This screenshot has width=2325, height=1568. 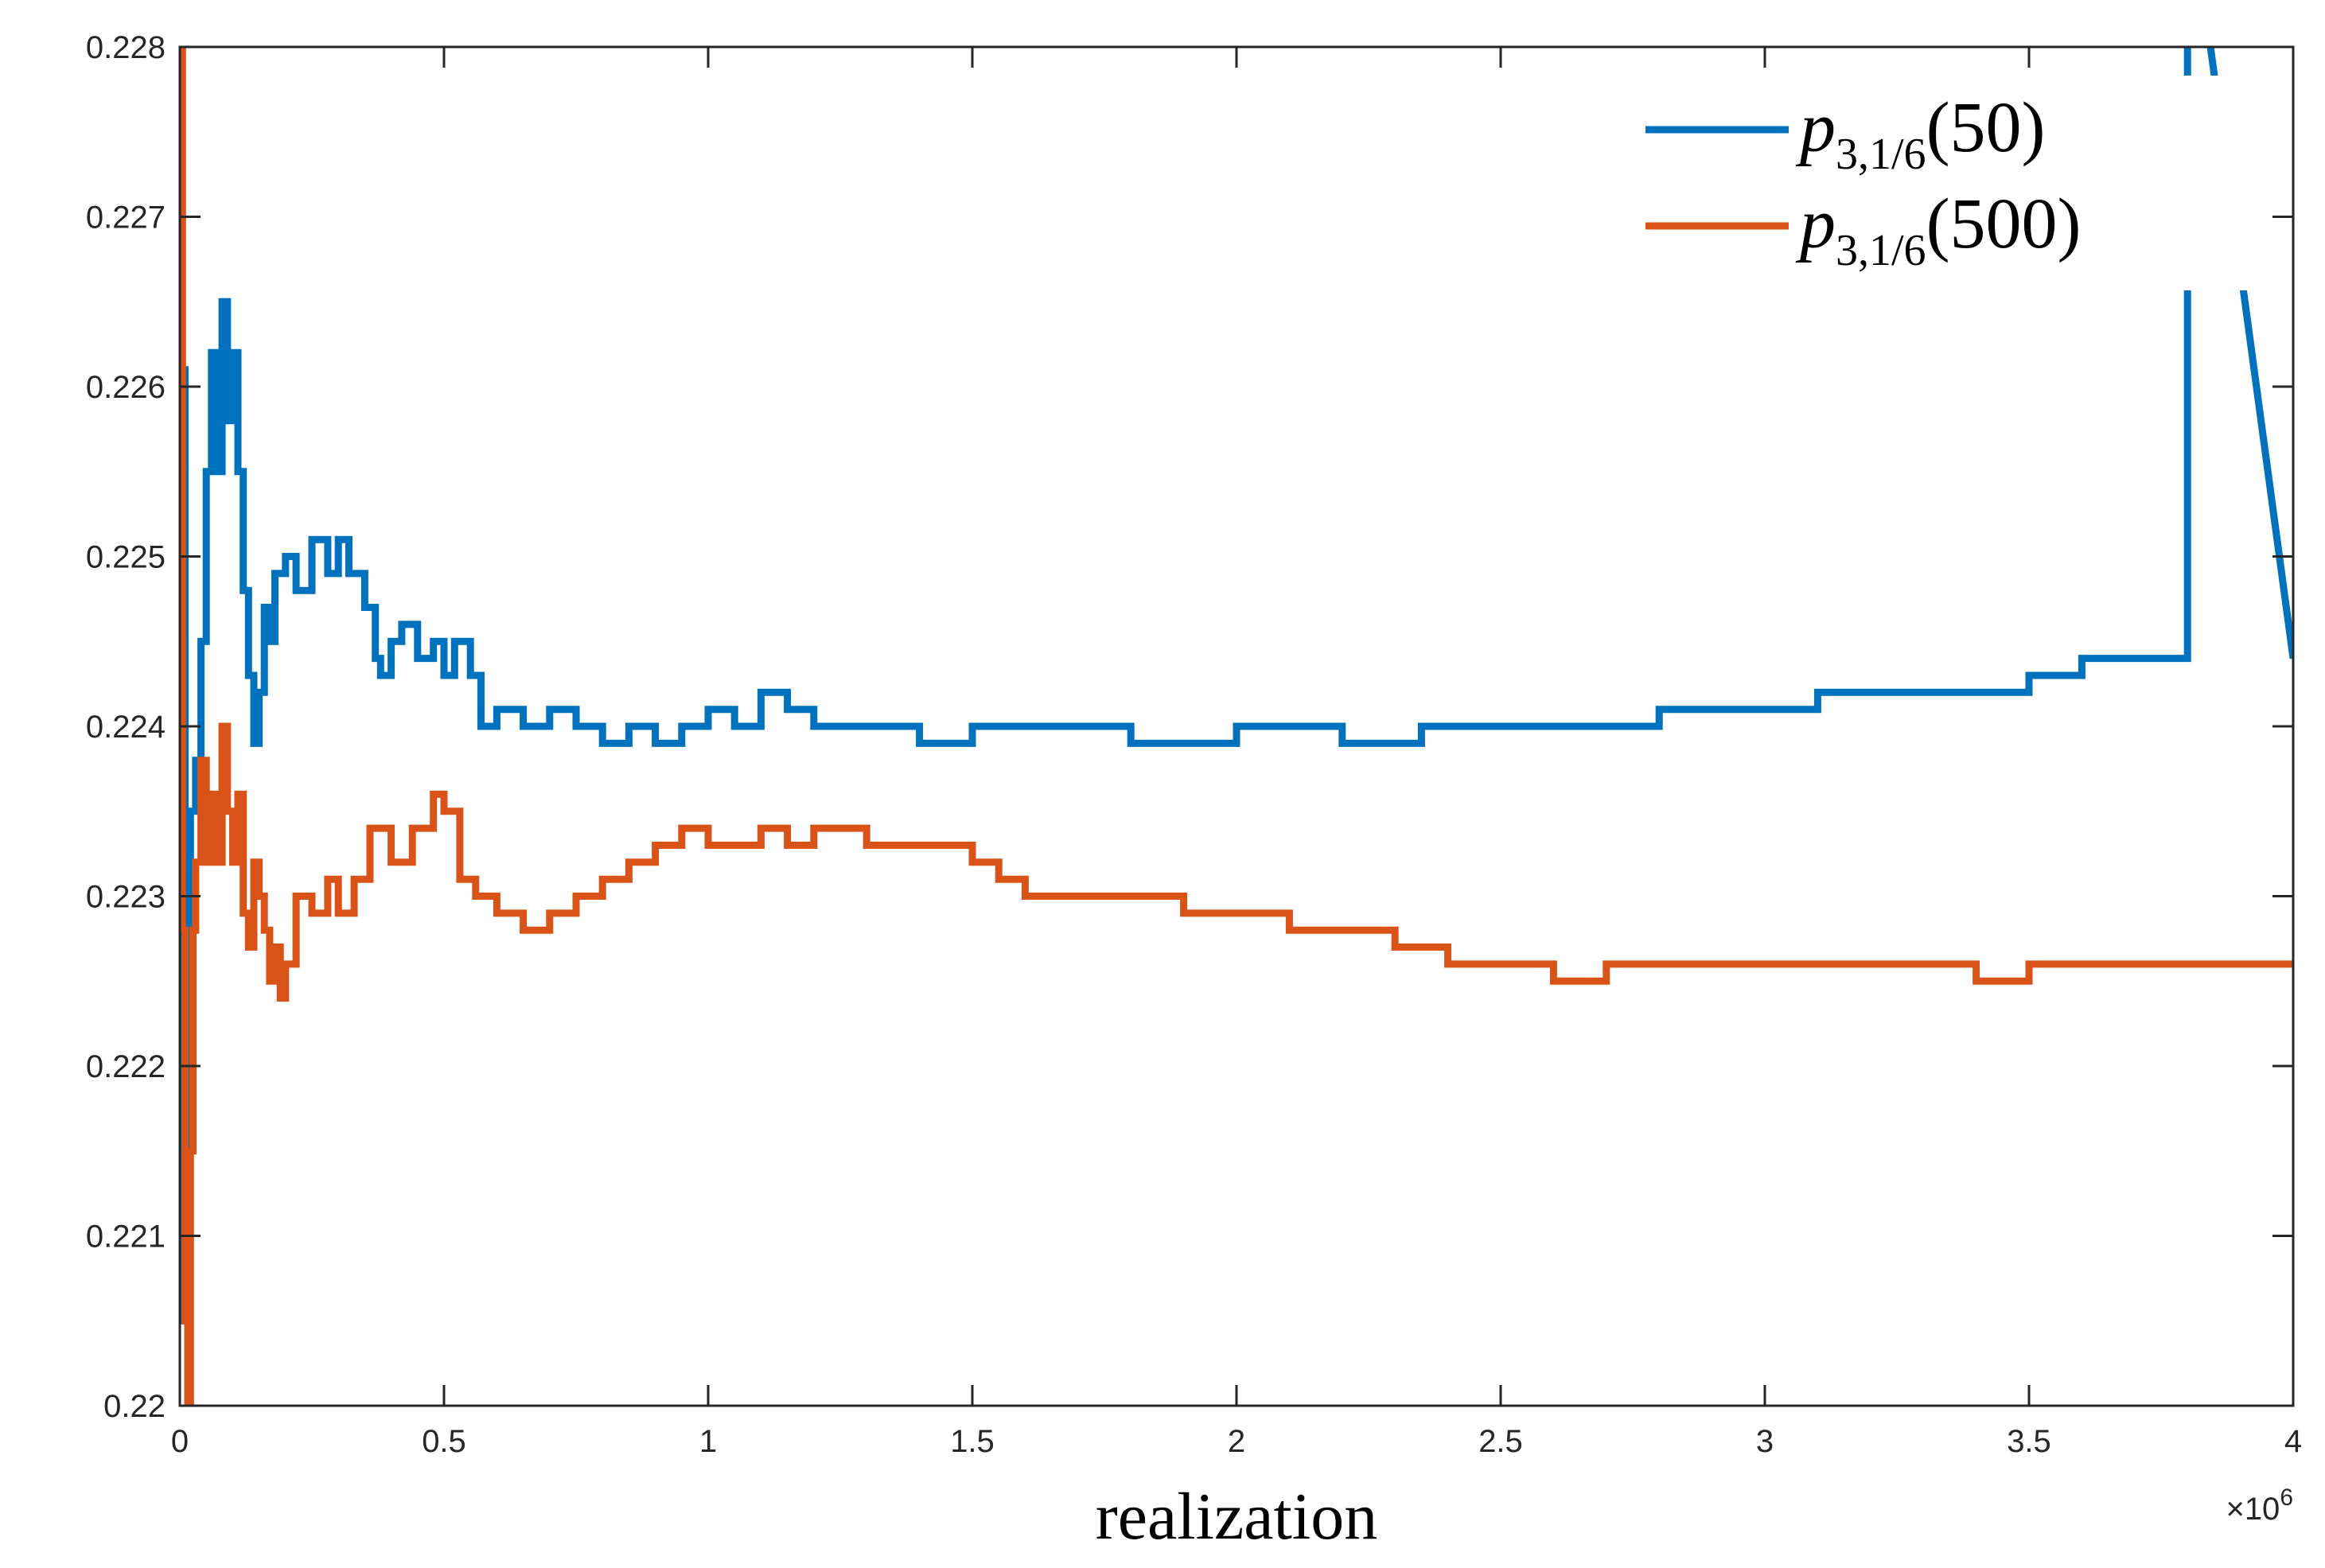 What do you see at coordinates (1881, 154) in the screenshot?
I see `legend-series-1-sub: 3,1/6` at bounding box center [1881, 154].